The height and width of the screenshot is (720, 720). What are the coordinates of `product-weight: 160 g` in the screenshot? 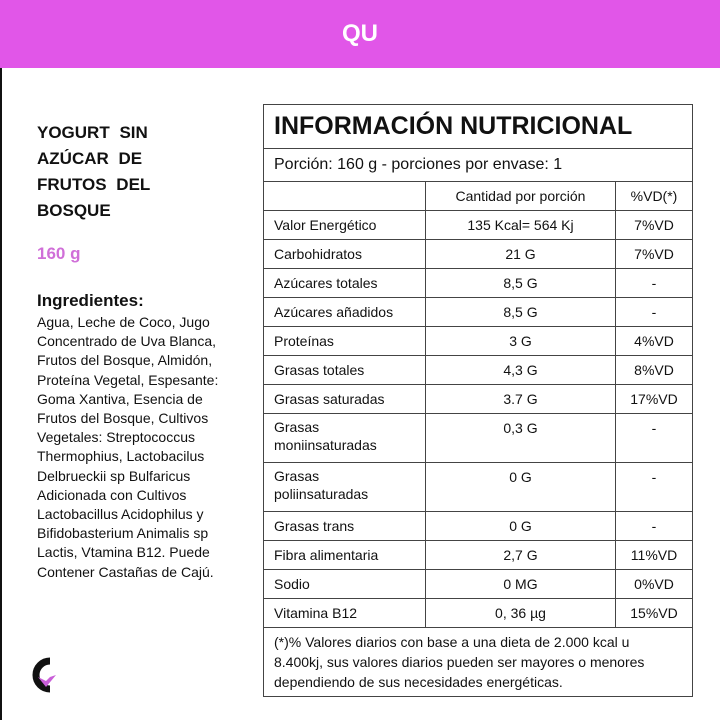 It's located at (59, 253).